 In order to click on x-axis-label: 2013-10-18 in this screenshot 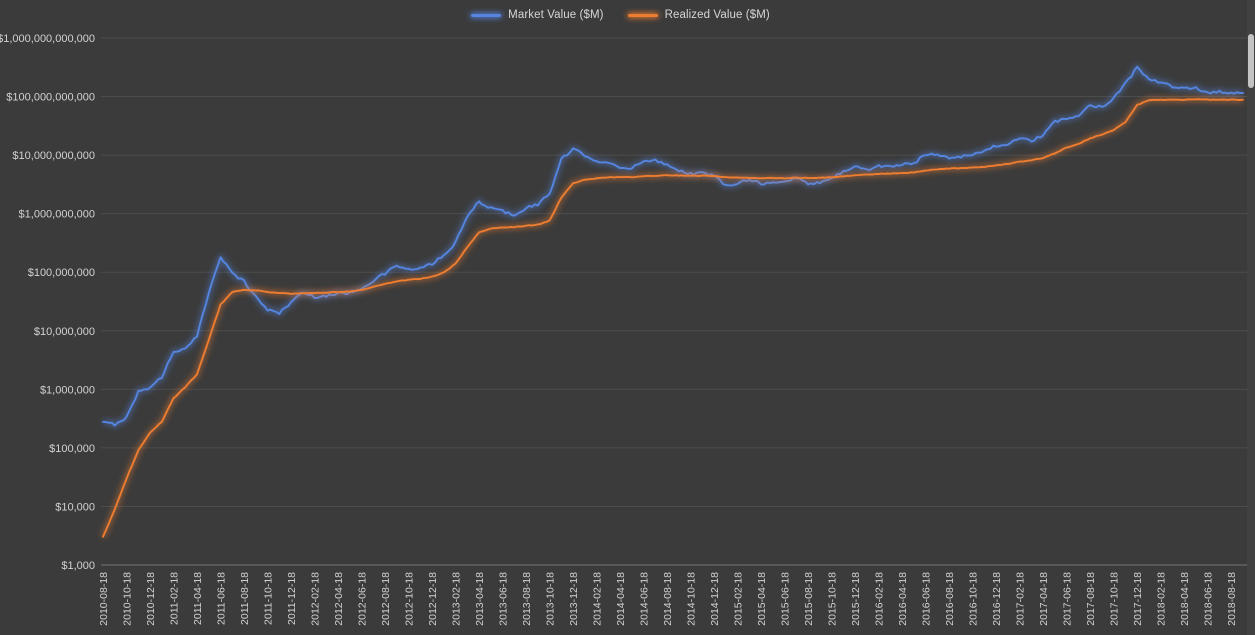, I will do `click(551, 599)`.